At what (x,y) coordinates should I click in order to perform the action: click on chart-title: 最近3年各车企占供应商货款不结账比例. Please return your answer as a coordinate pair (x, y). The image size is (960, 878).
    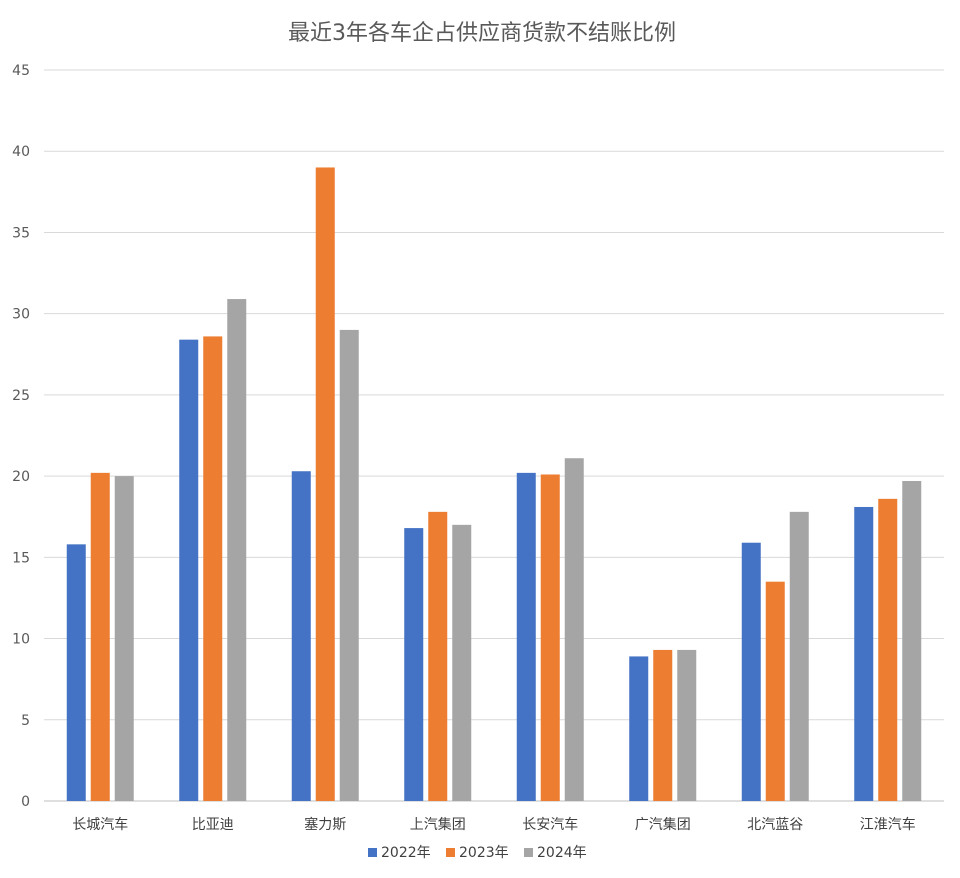
    Looking at the image, I should click on (482, 33).